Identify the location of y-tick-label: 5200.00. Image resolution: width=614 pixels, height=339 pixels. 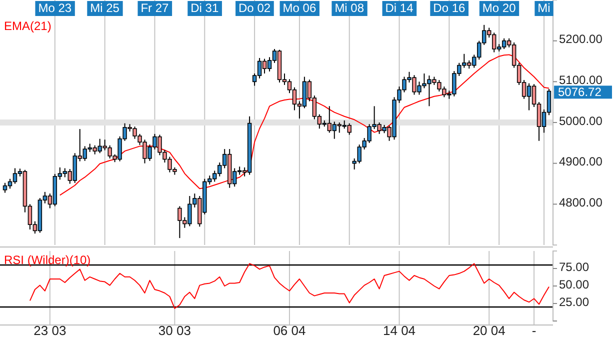
(581, 39).